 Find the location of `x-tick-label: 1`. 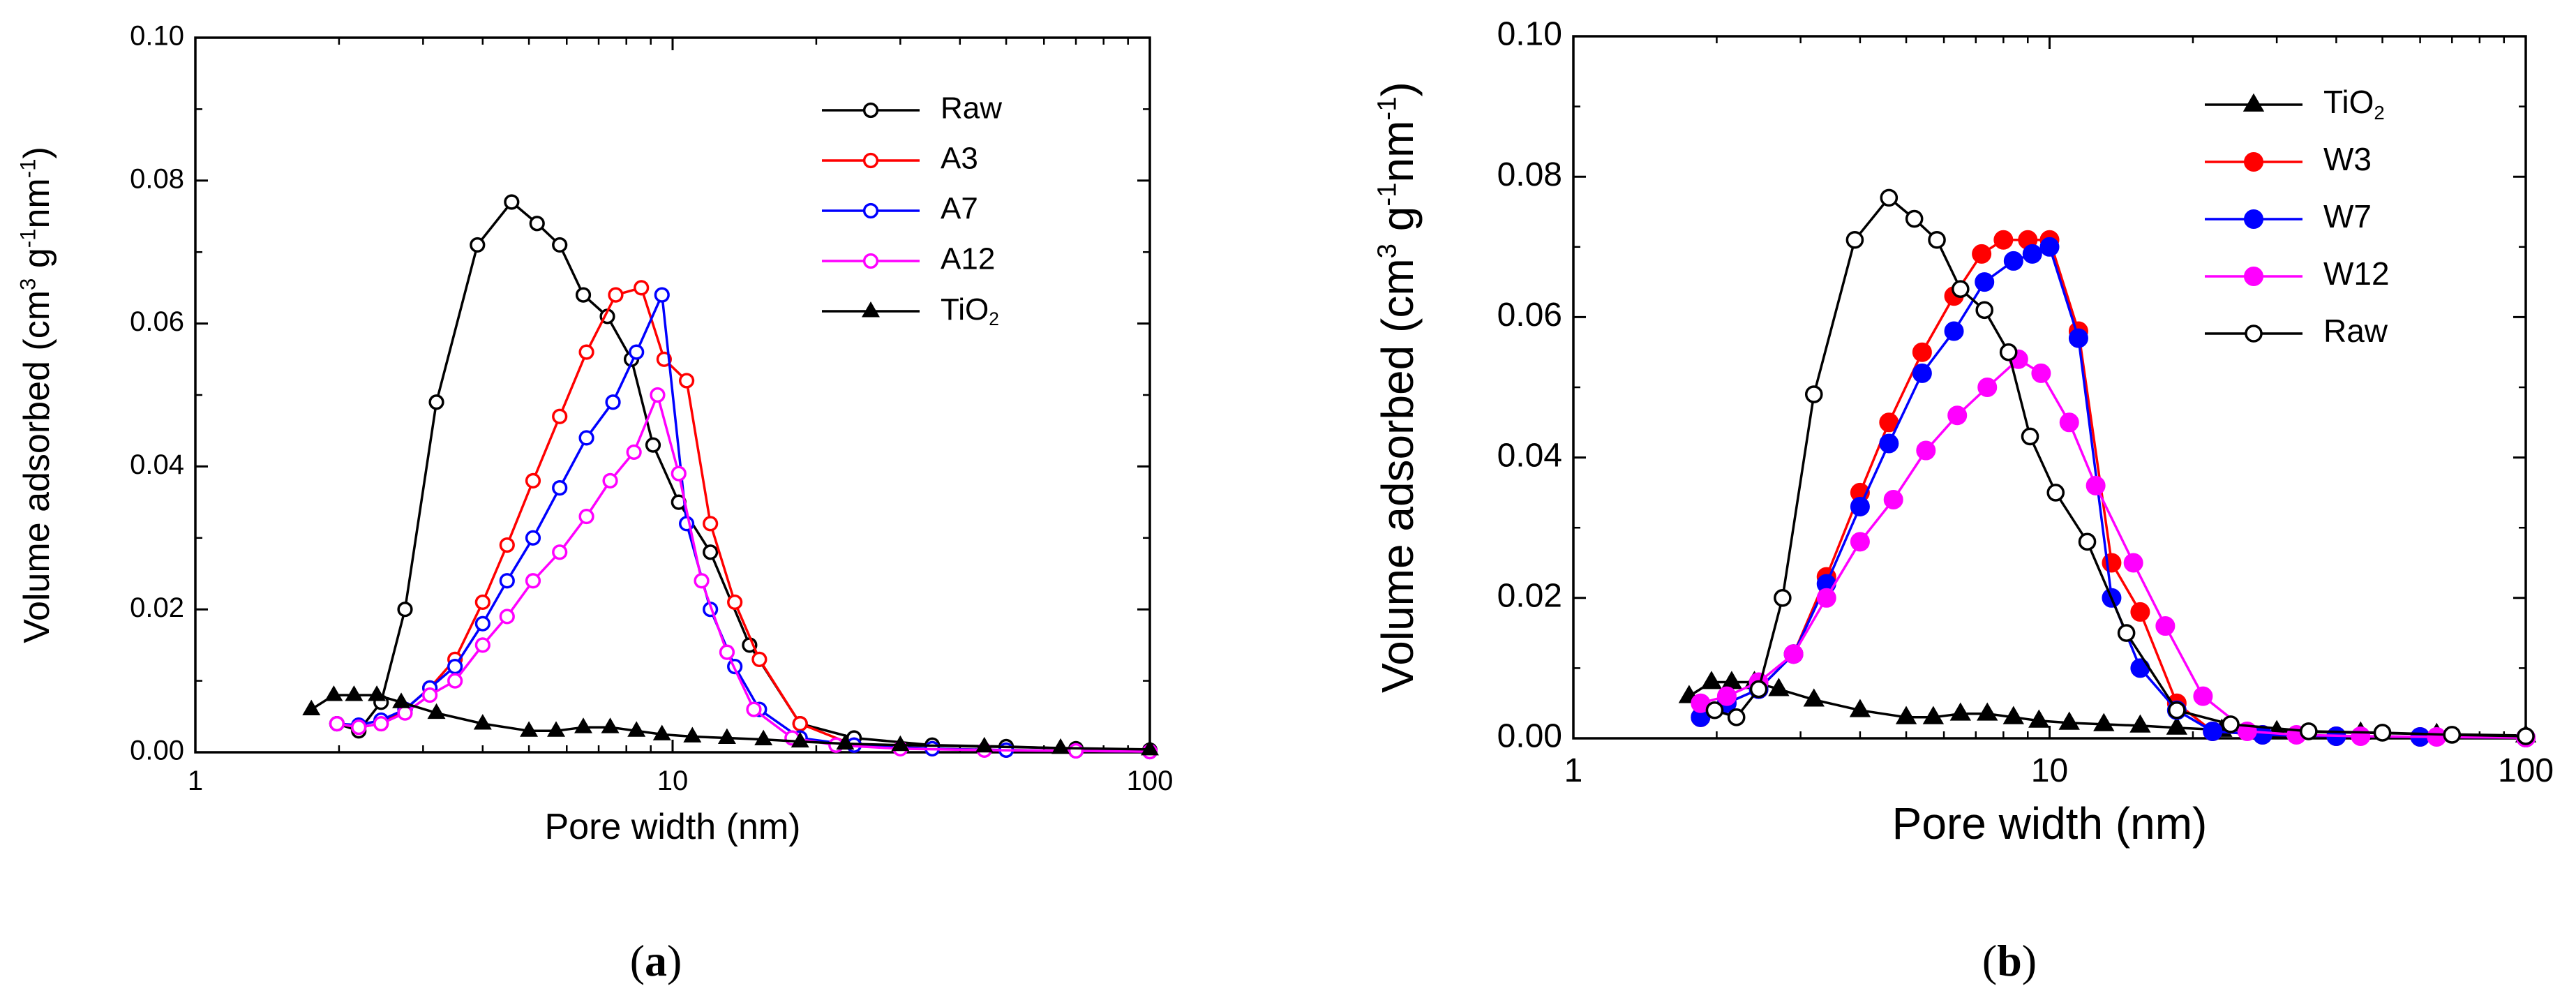

x-tick-label: 1 is located at coordinates (195, 781).